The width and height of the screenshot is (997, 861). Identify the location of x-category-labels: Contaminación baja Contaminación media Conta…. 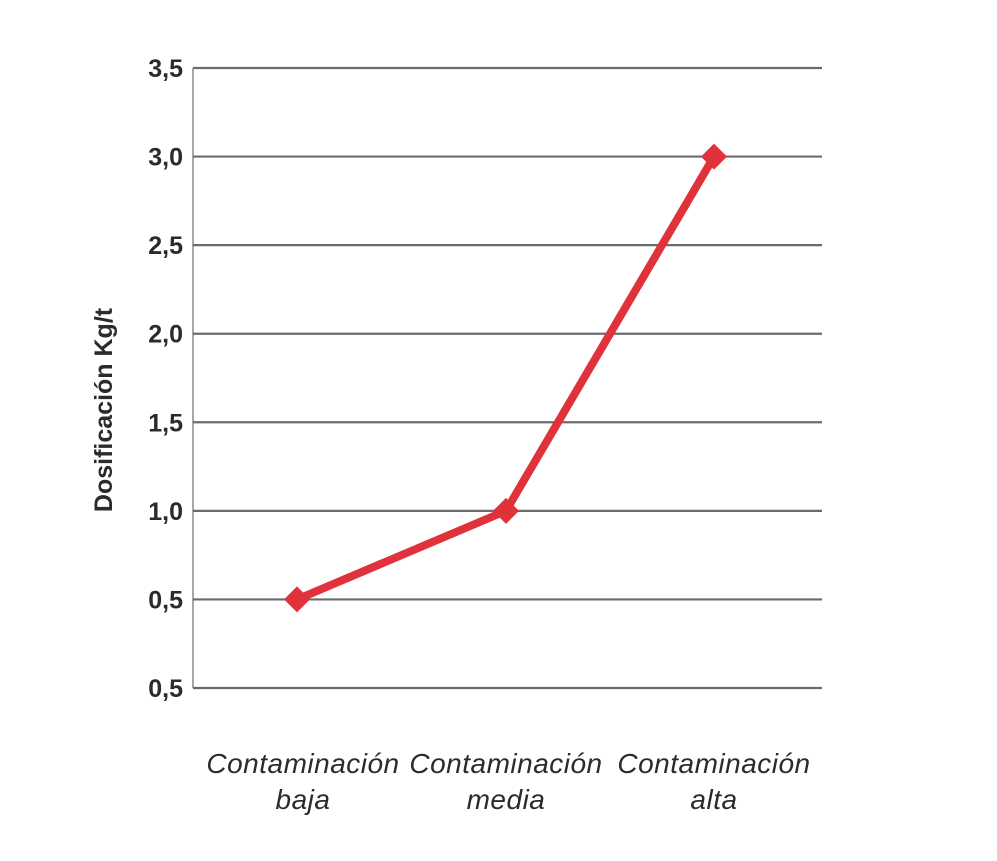
(508, 781).